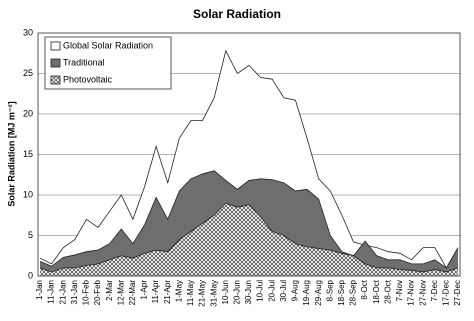 The image size is (474, 321). What do you see at coordinates (422, 293) in the screenshot?
I see `x-tick-label: 27-Nov` at bounding box center [422, 293].